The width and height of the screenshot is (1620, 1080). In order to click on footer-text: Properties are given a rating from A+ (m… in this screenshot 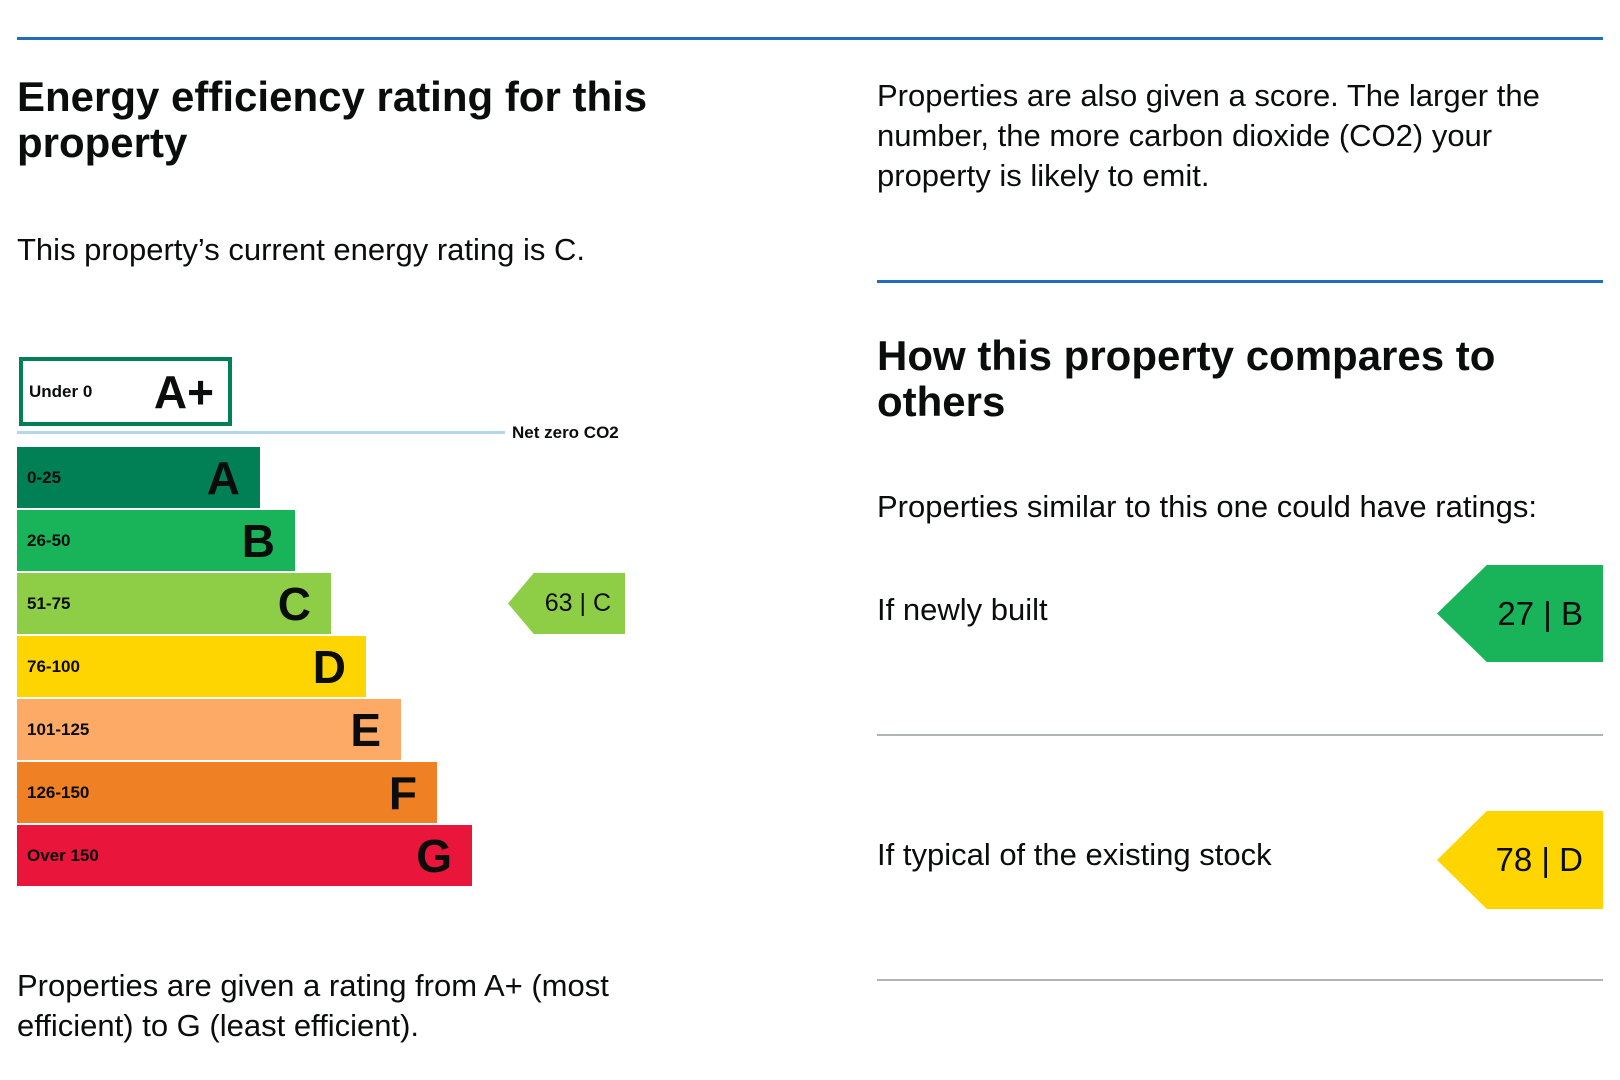, I will do `click(313, 1005)`.